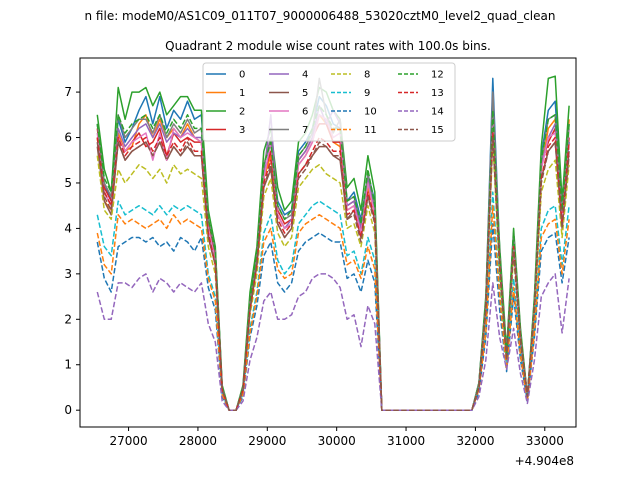 Image resolution: width=640 pixels, height=480 pixels. Describe the element at coordinates (437, 93) in the screenshot. I see `legend-label-13: 13` at that location.